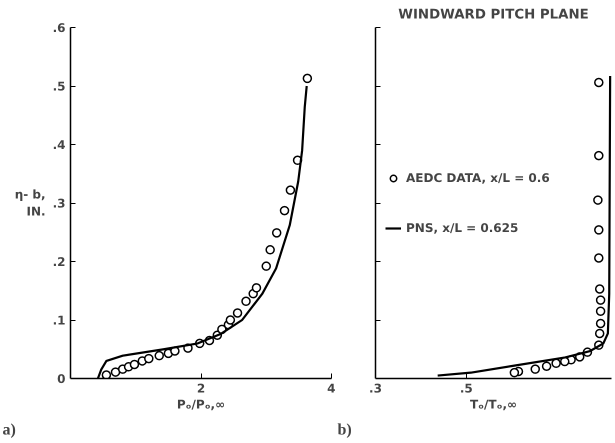 This screenshot has width=615, height=443. What do you see at coordinates (331, 389) in the screenshot?
I see `x-tick-label: 4` at bounding box center [331, 389].